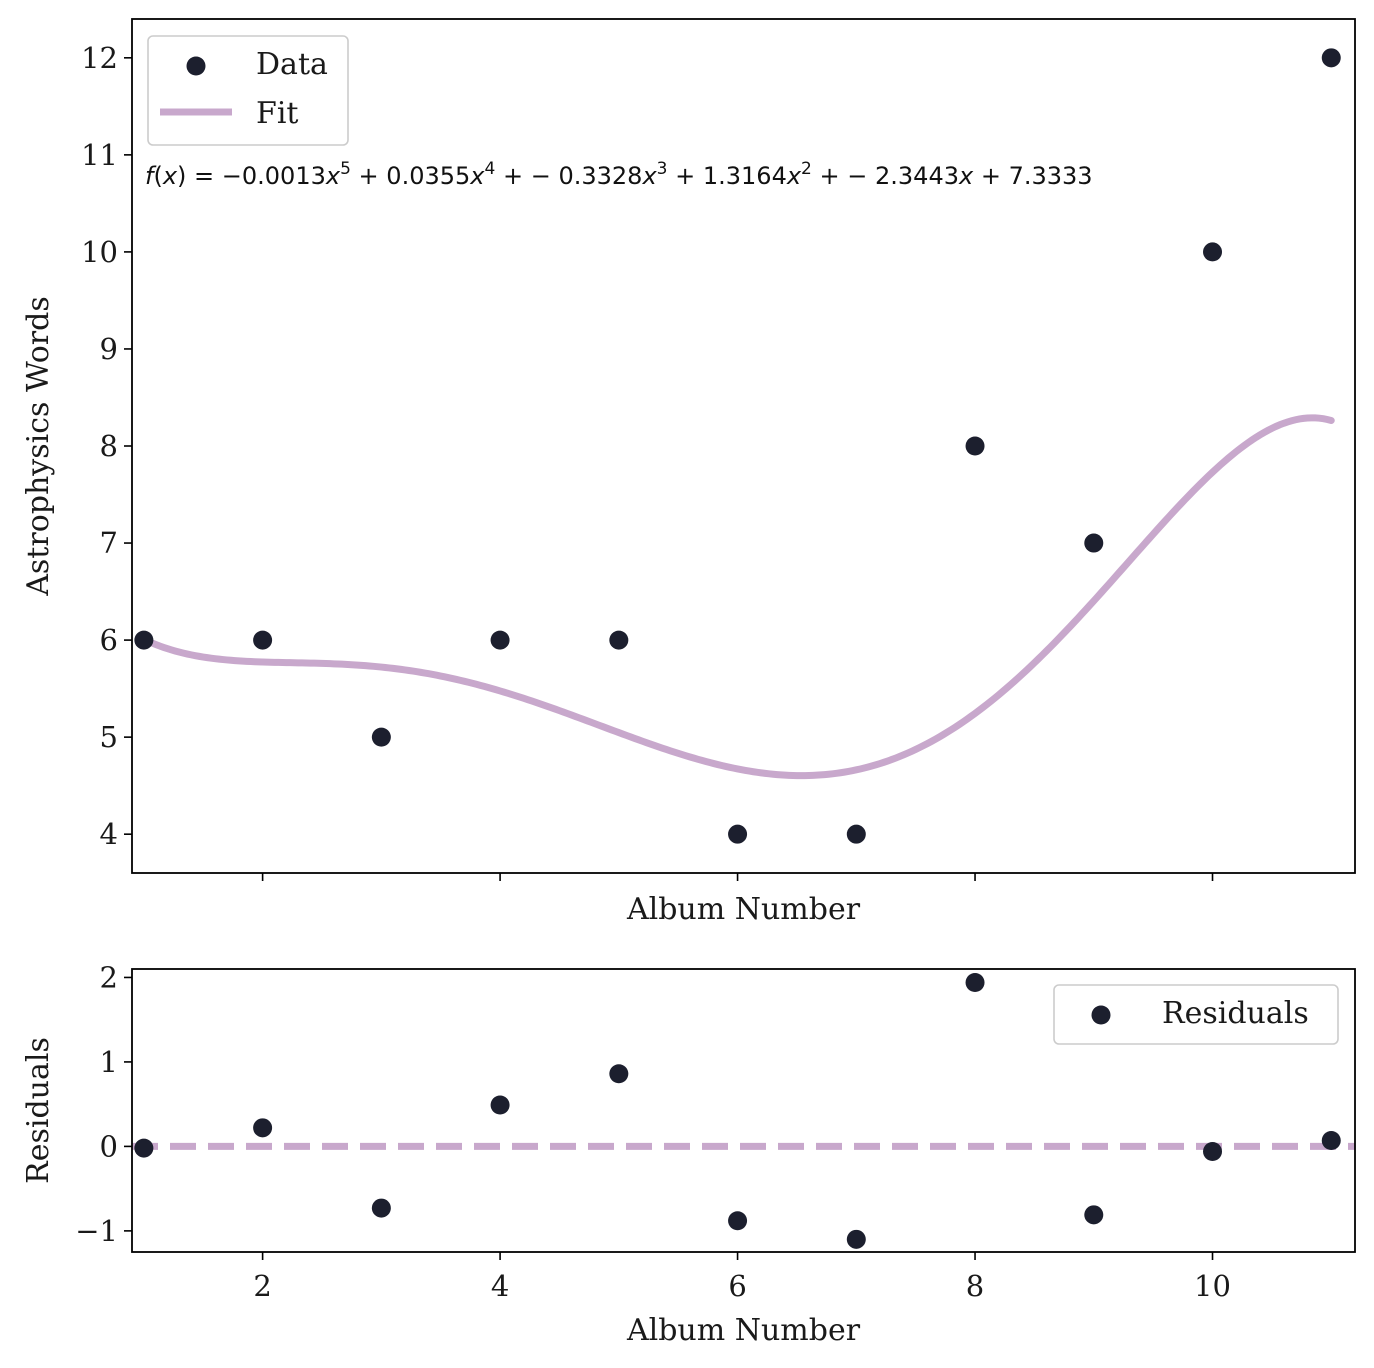 This screenshot has width=1374, height=1368. What do you see at coordinates (109, 543) in the screenshot?
I see `y-tick-label: 7` at bounding box center [109, 543].